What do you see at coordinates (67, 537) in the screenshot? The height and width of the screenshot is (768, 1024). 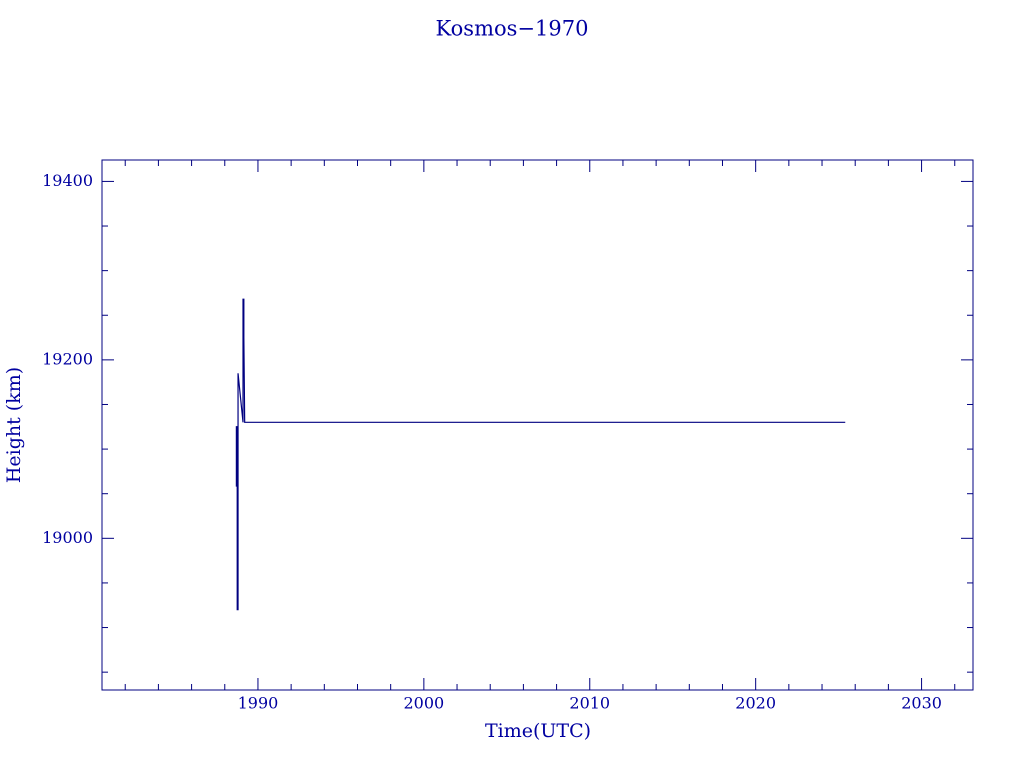 I see `y-tick-label: 19000` at bounding box center [67, 537].